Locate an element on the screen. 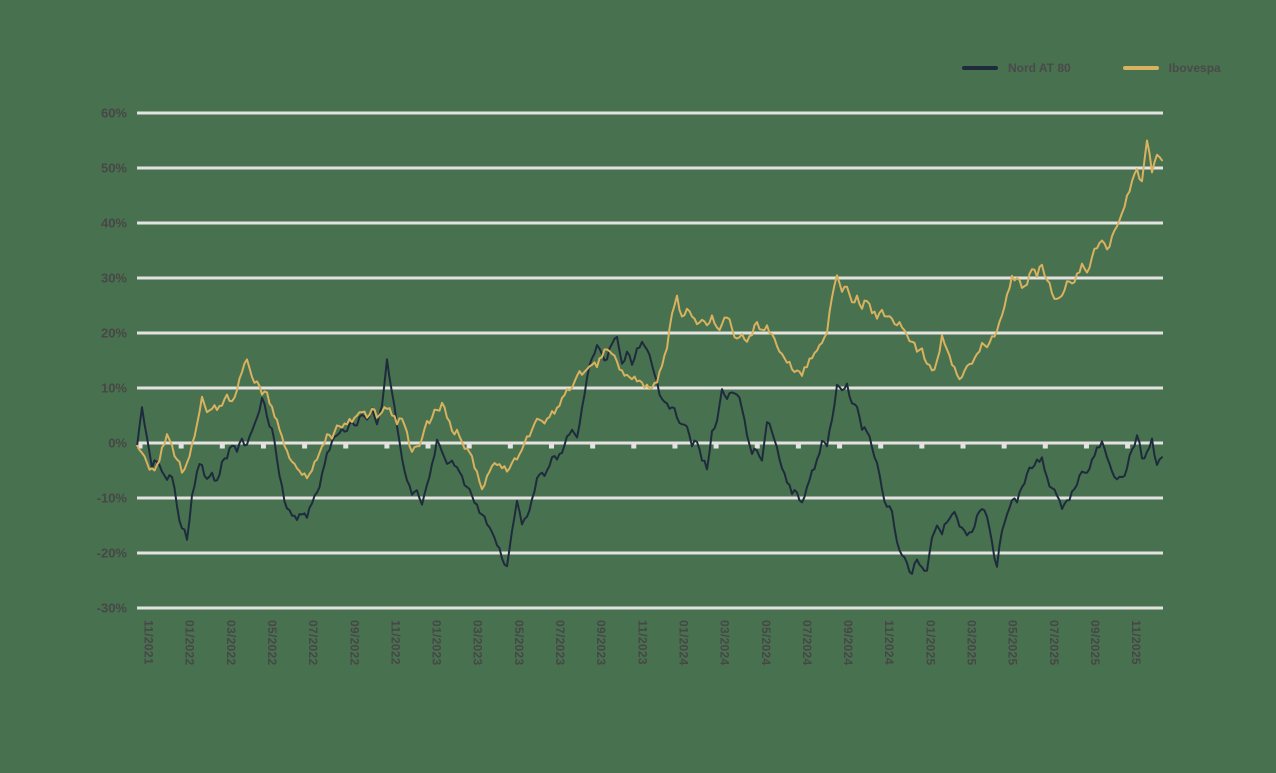 The width and height of the screenshot is (1276, 773). x-tick-label: 11/2025 is located at coordinates (1136, 642).